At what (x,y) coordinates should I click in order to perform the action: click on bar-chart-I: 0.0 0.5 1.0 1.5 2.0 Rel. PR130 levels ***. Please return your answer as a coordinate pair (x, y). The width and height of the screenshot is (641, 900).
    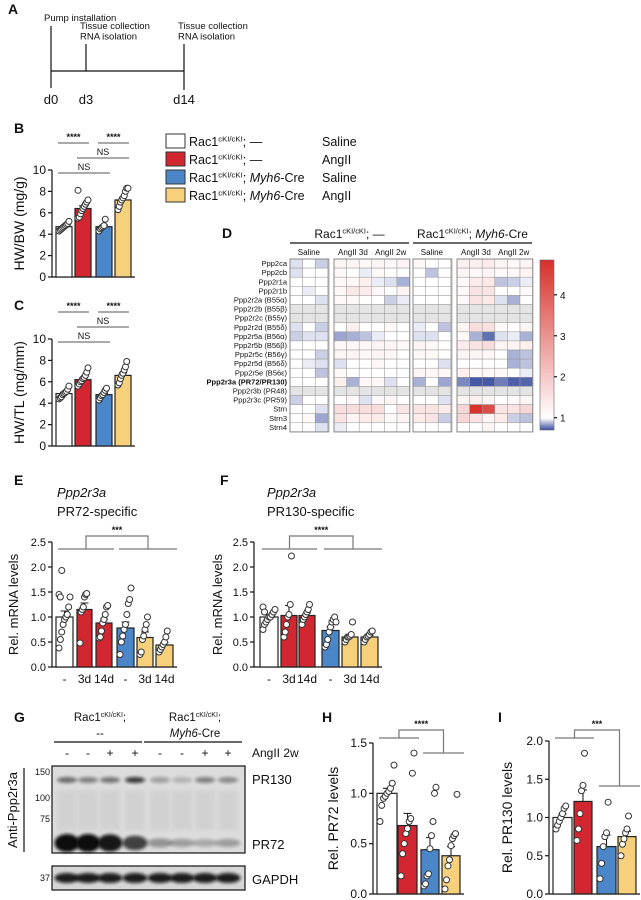
    Looking at the image, I should click on (569, 809).